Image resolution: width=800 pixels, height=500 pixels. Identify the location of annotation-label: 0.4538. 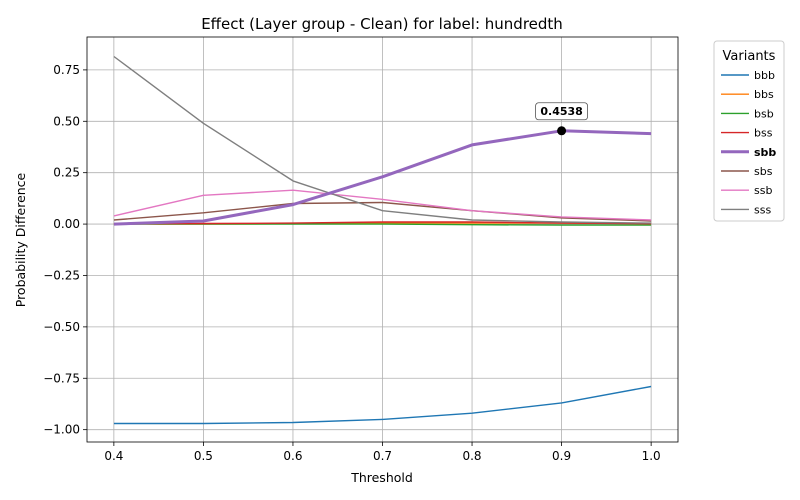
(561, 111).